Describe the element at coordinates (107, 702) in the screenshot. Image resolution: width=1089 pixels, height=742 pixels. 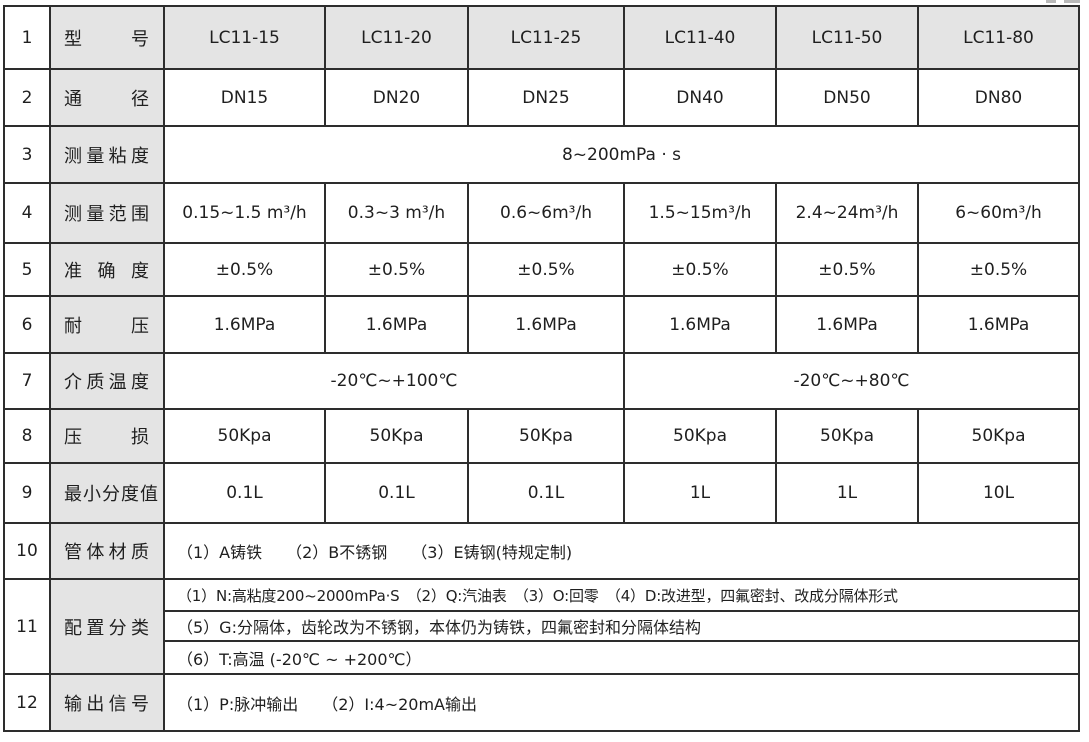
I see `row-label-output-signal: 输出信号` at that location.